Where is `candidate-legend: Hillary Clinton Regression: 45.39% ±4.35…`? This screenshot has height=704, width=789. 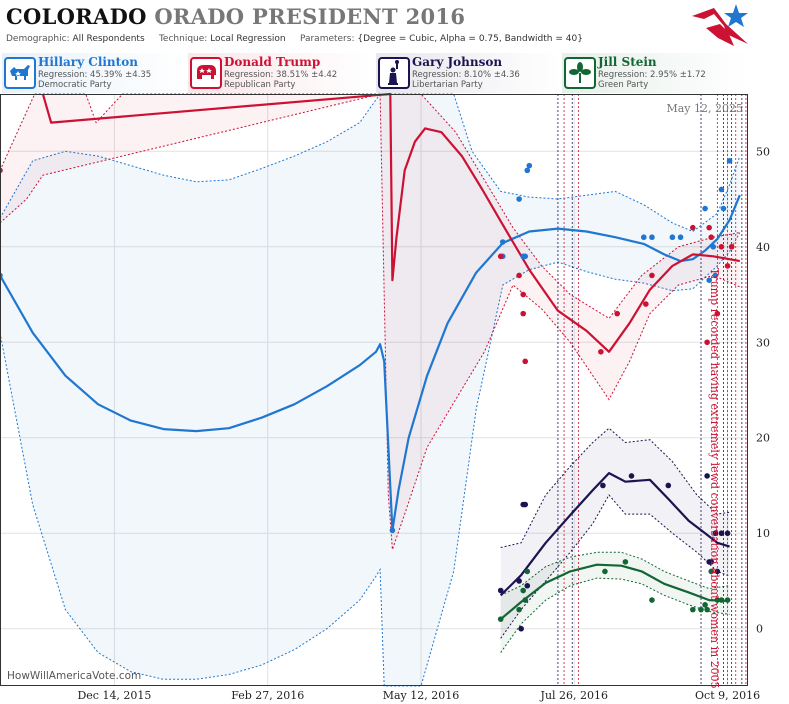 candidate-legend: Hillary Clinton Regression: 45.39% ±4.35… is located at coordinates (394, 73).